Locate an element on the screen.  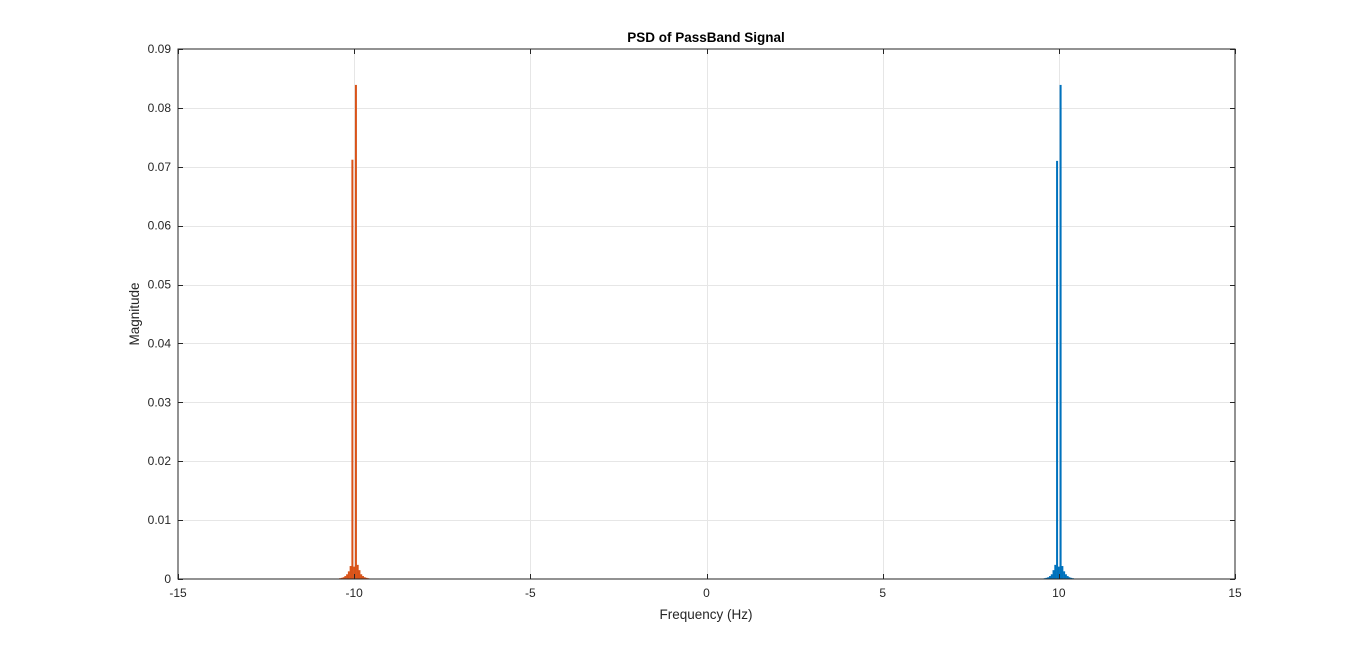
y-tick-label: 0.02 is located at coordinates (160, 461).